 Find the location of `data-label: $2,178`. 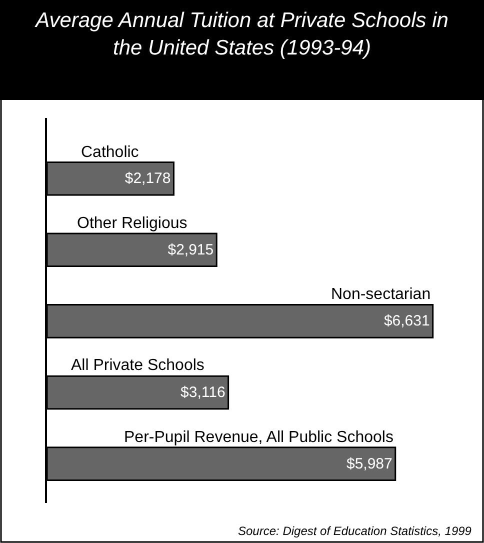

data-label: $2,178 is located at coordinates (147, 179).